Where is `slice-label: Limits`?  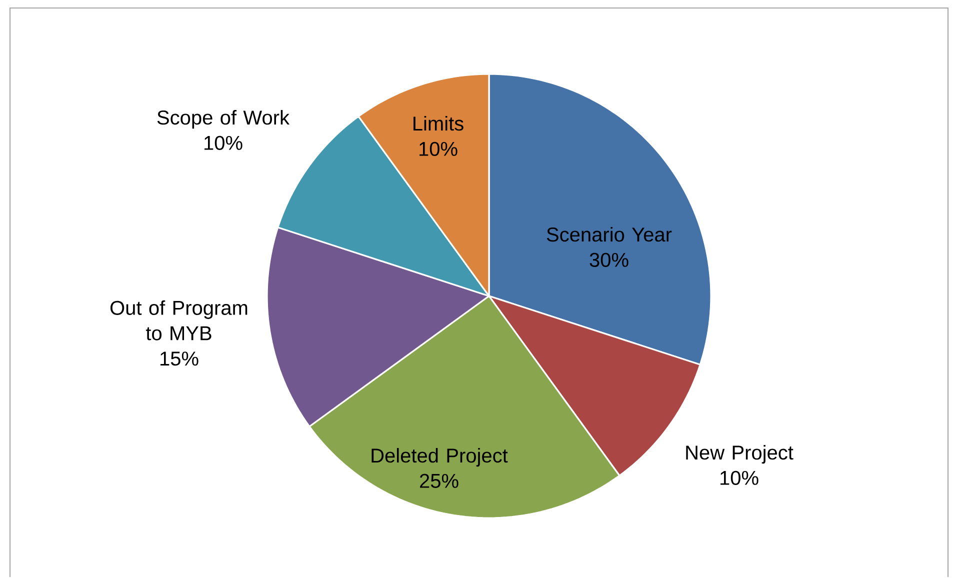 slice-label: Limits is located at coordinates (439, 123).